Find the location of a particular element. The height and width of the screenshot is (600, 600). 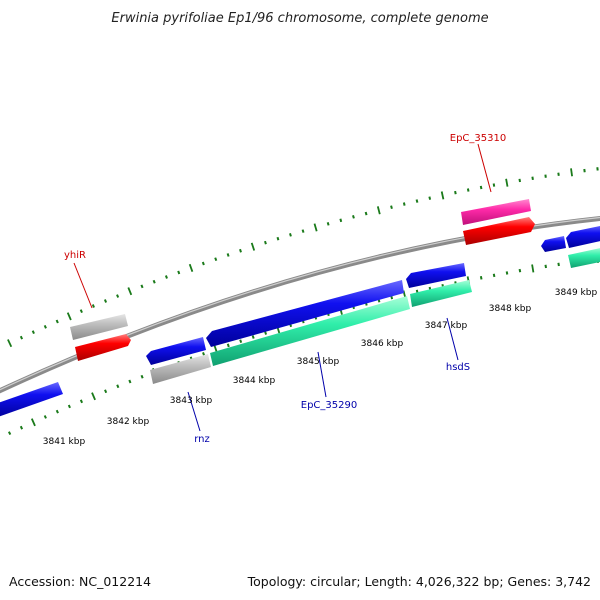

gene-teal-right is located at coordinates (584, 257).